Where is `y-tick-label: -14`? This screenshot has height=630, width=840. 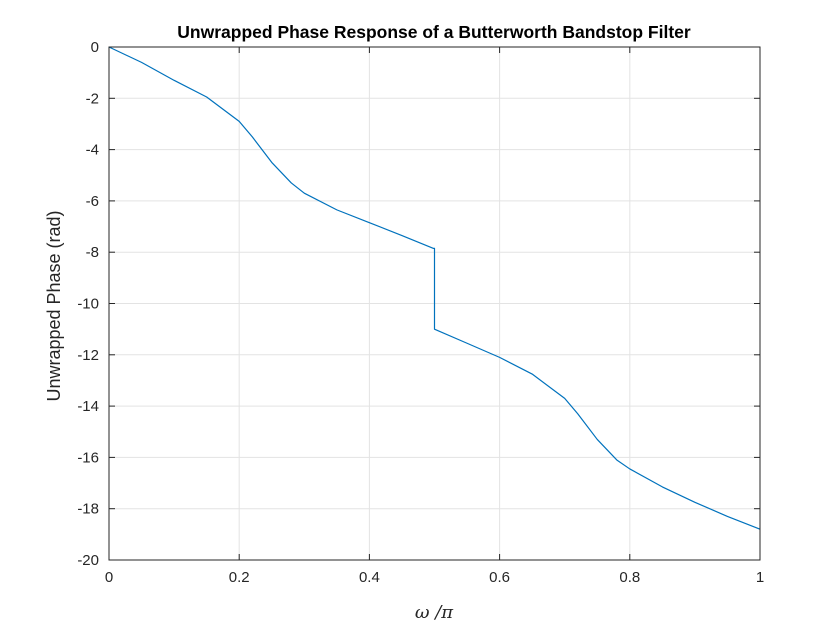 y-tick-label: -14 is located at coordinates (88, 406).